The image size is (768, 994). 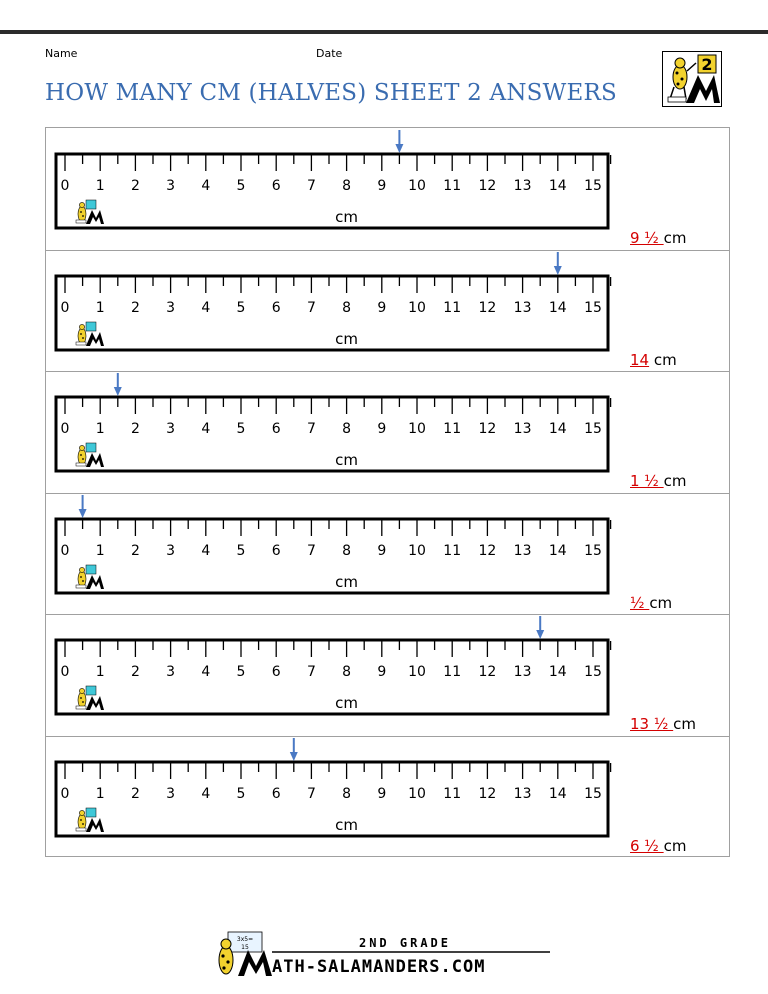 What do you see at coordinates (384, 954) in the screenshot?
I see `footer-logo: 3x5= 15 2ND GRADE ATH-SALAMANDERS.COM` at bounding box center [384, 954].